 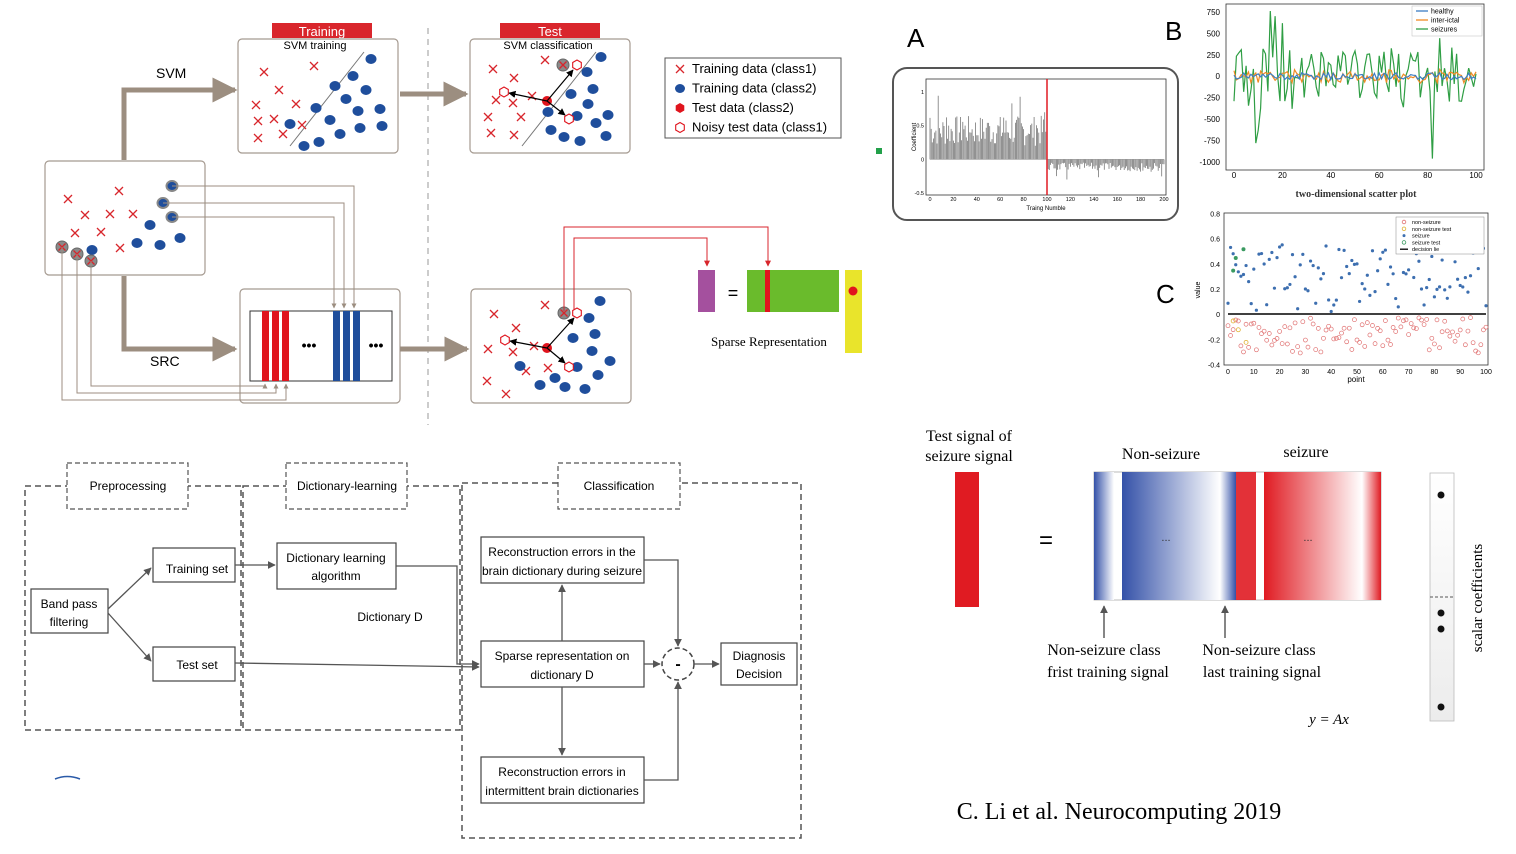 I want to click on flow-arrow-svm, so click(x=179, y=118).